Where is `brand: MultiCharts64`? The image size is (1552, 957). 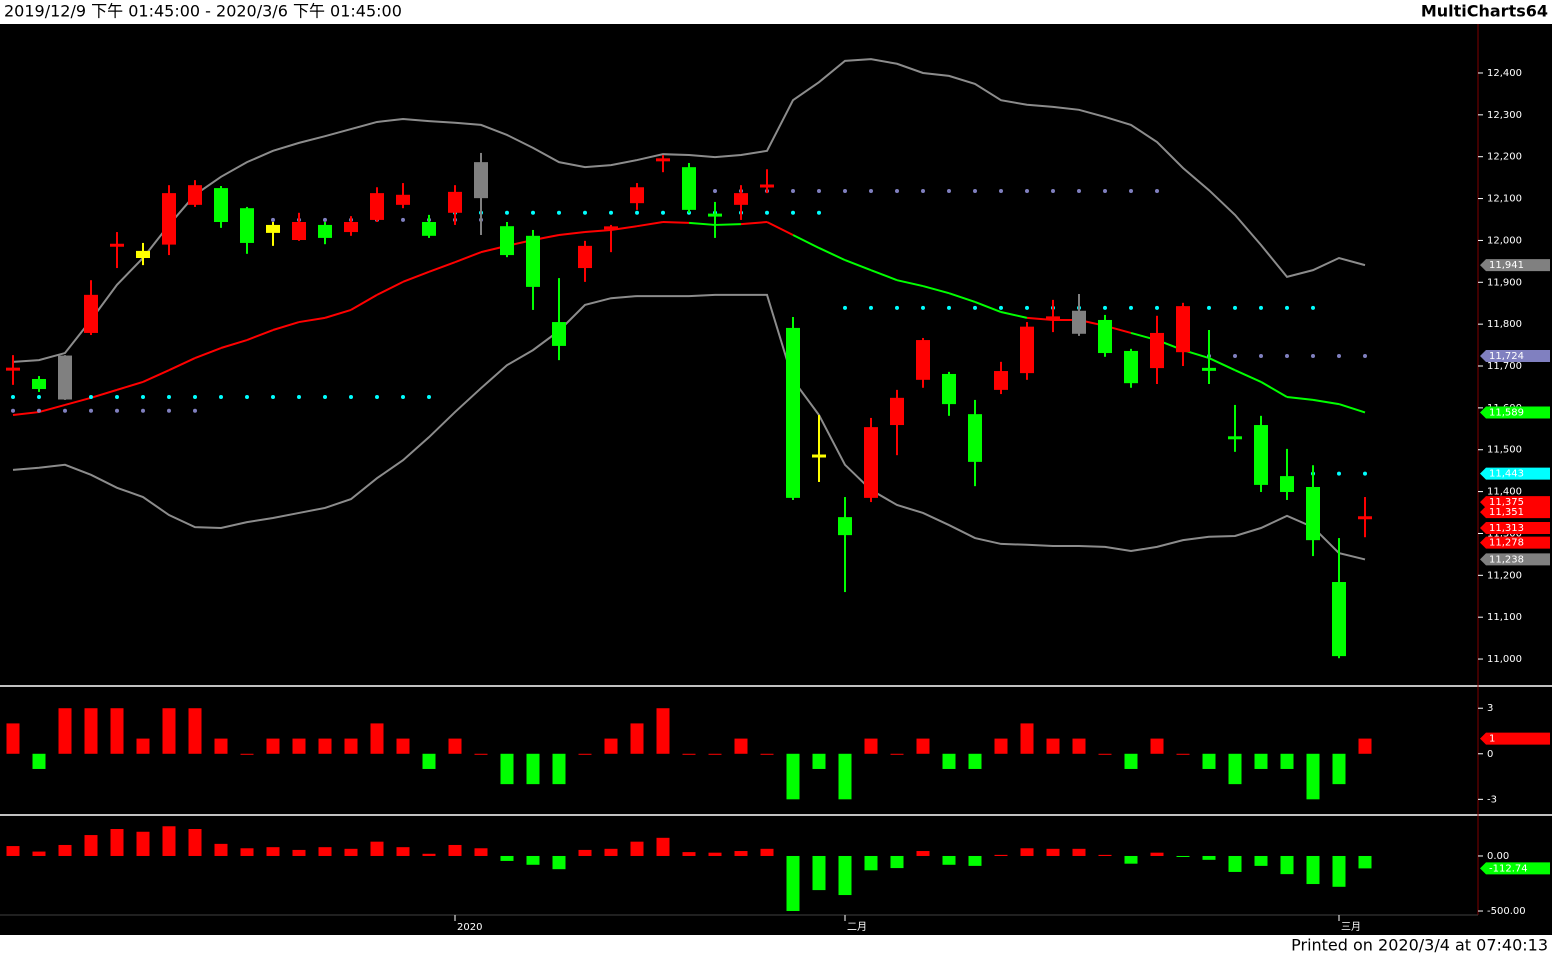 brand: MultiCharts64 is located at coordinates (1484, 11).